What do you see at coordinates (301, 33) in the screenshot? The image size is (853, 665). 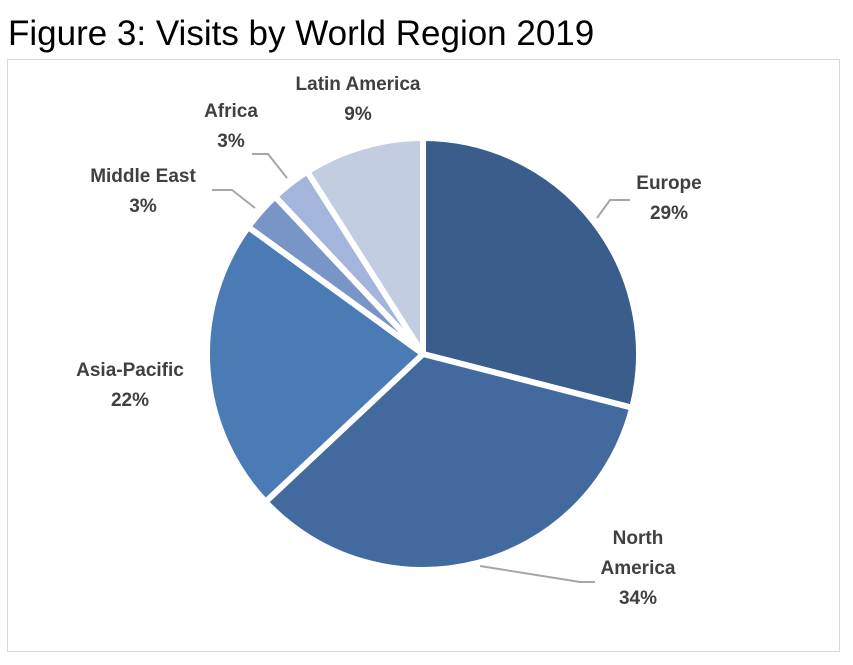 I see `figure-title: Figure 3: Visits by World Region 2019` at bounding box center [301, 33].